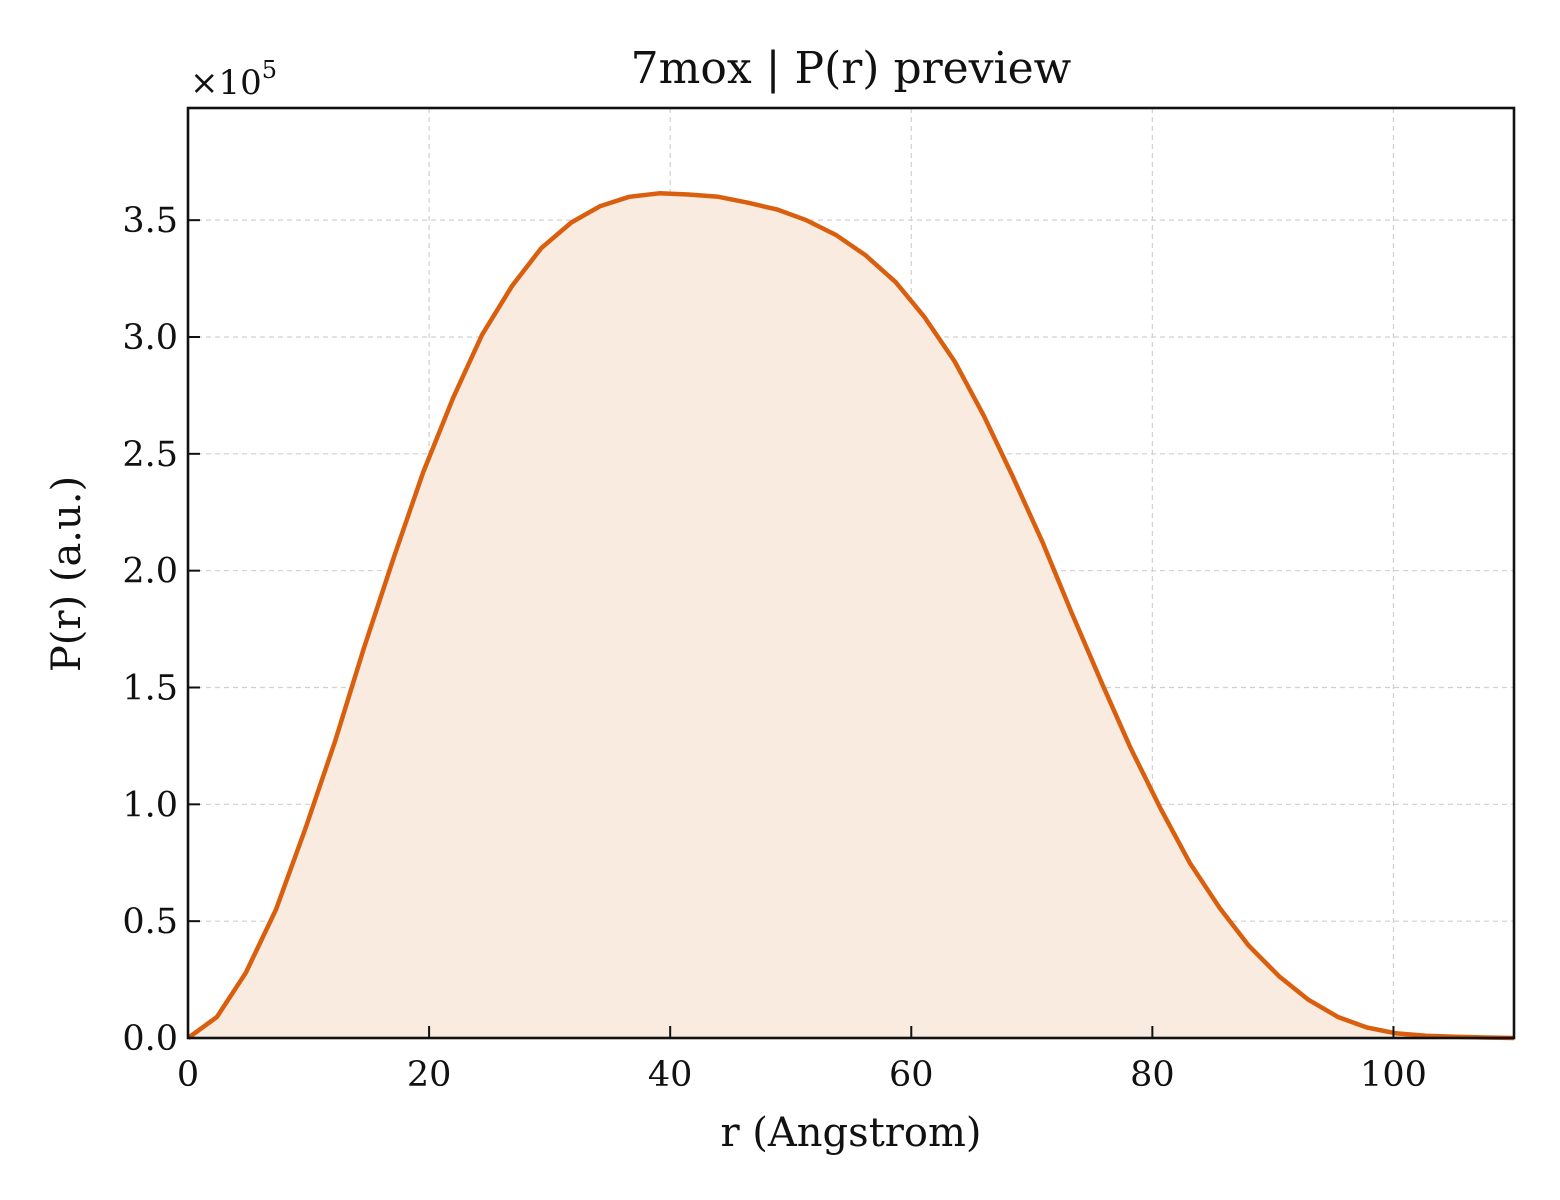  What do you see at coordinates (67, 574) in the screenshot?
I see `y-axis-label: P(r) (a.u.)` at bounding box center [67, 574].